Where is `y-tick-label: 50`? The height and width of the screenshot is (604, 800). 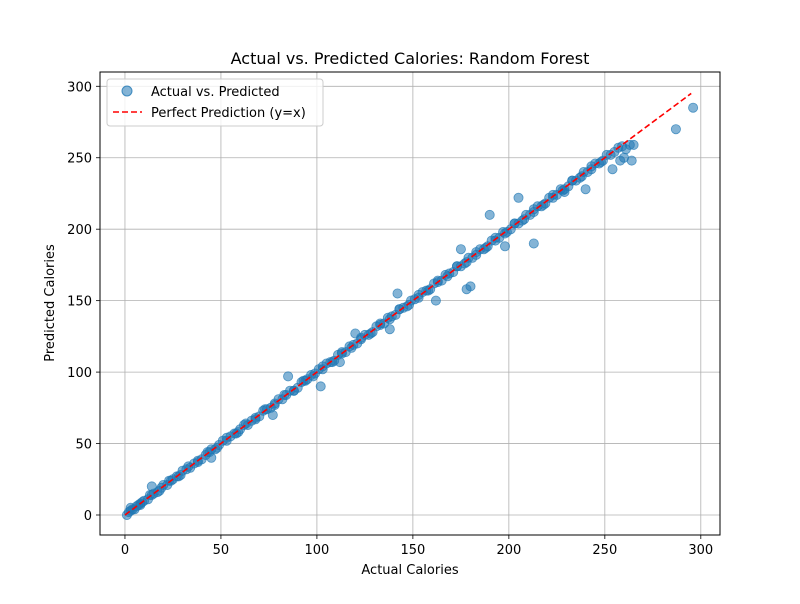
y-tick-label: 50 is located at coordinates (83, 445).